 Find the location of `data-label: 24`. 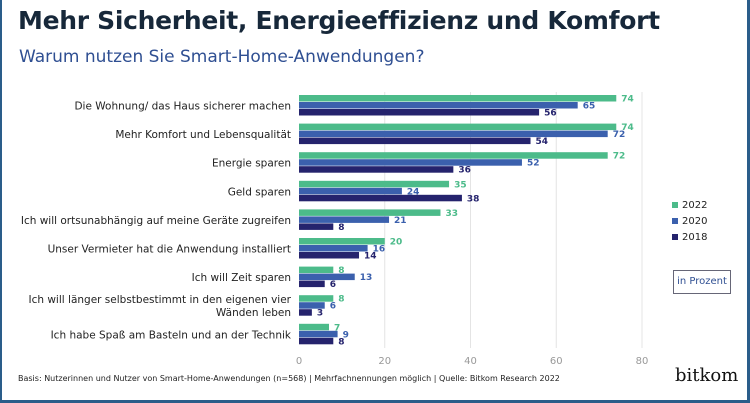

data-label: 24 is located at coordinates (413, 192).